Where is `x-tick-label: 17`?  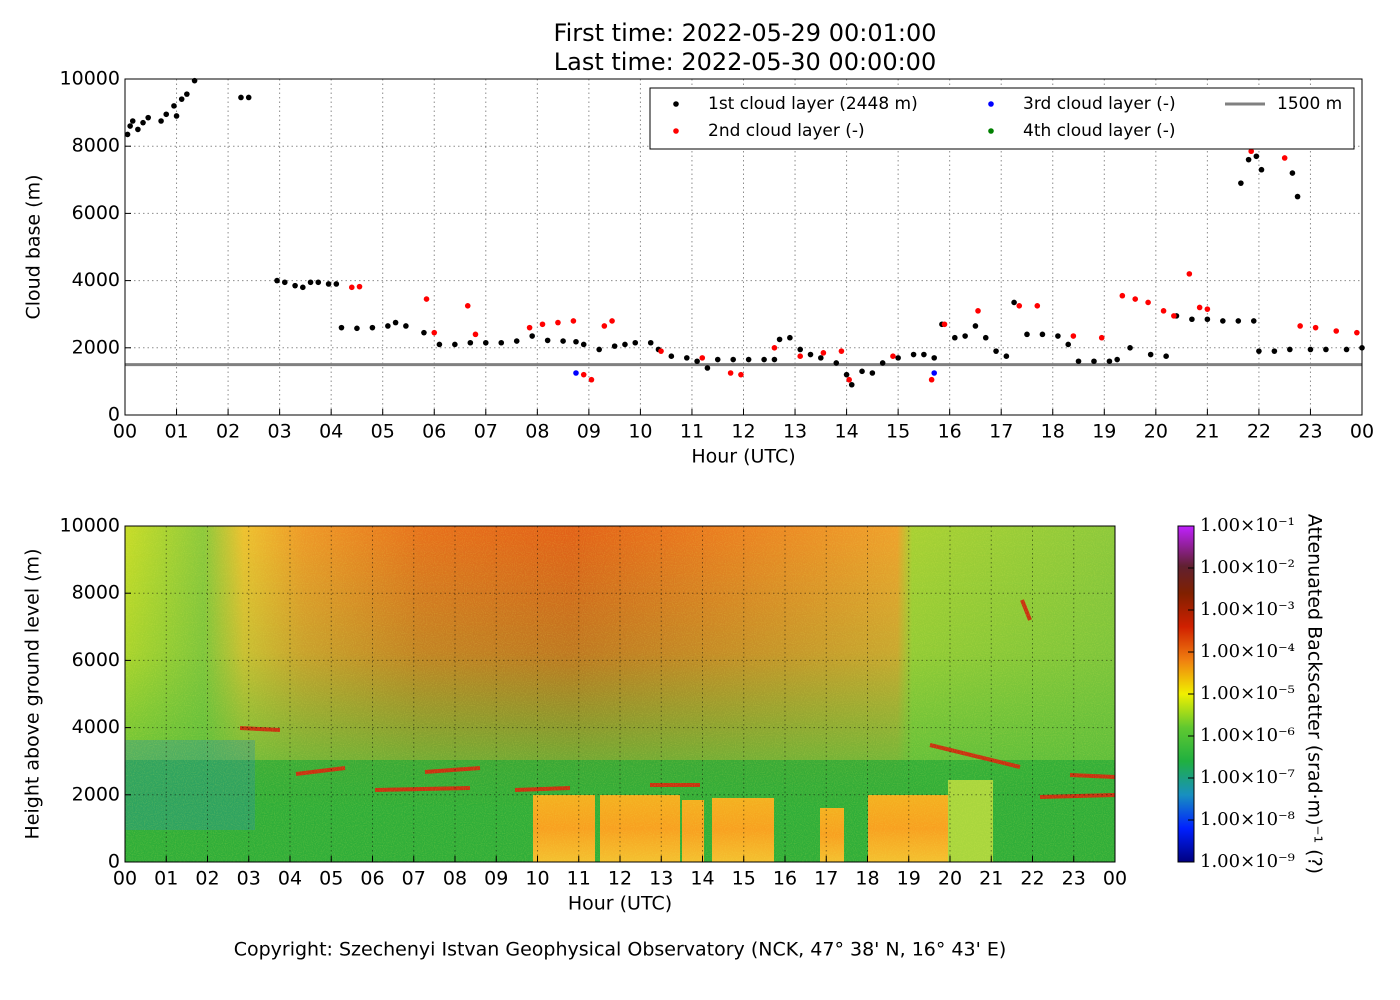 x-tick-label: 17 is located at coordinates (1001, 432).